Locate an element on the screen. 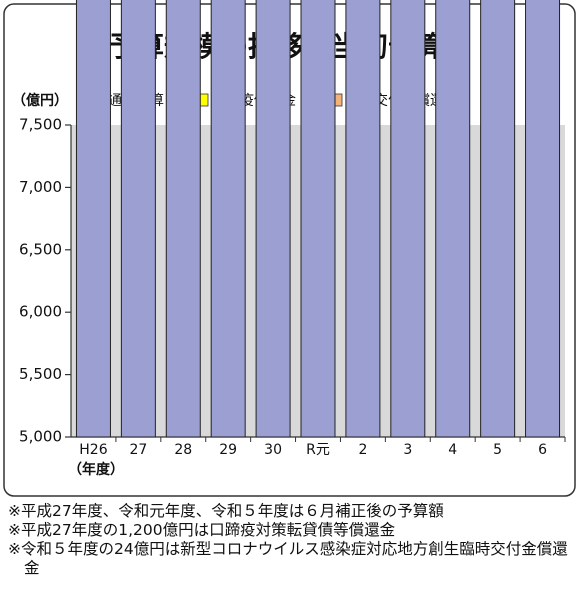 The image size is (580, 591). x-tick-label: 4 is located at coordinates (452, 450).